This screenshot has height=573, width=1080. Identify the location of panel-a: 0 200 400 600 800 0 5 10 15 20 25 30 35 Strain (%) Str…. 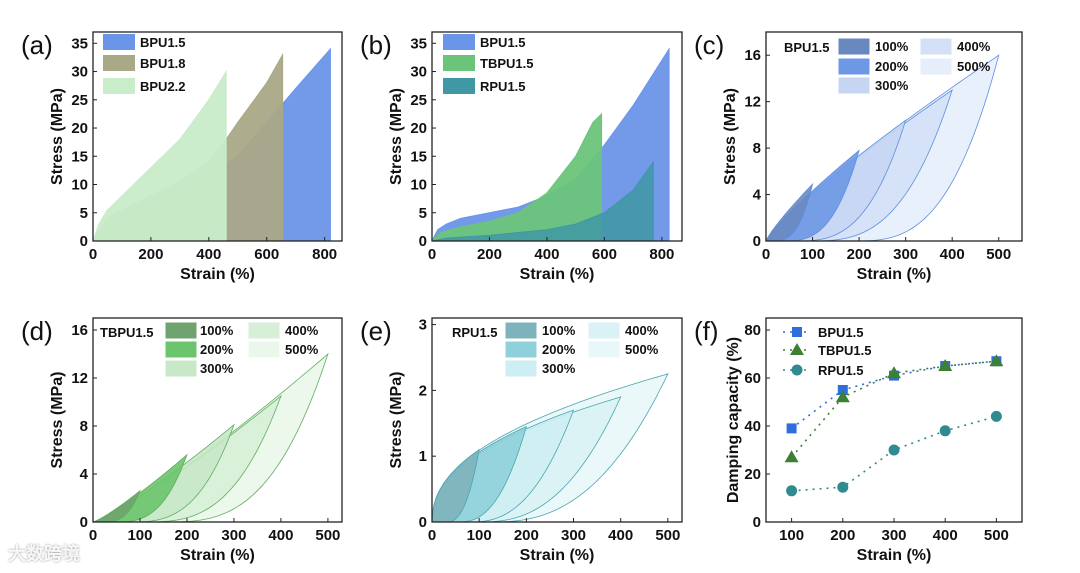
(182, 156).